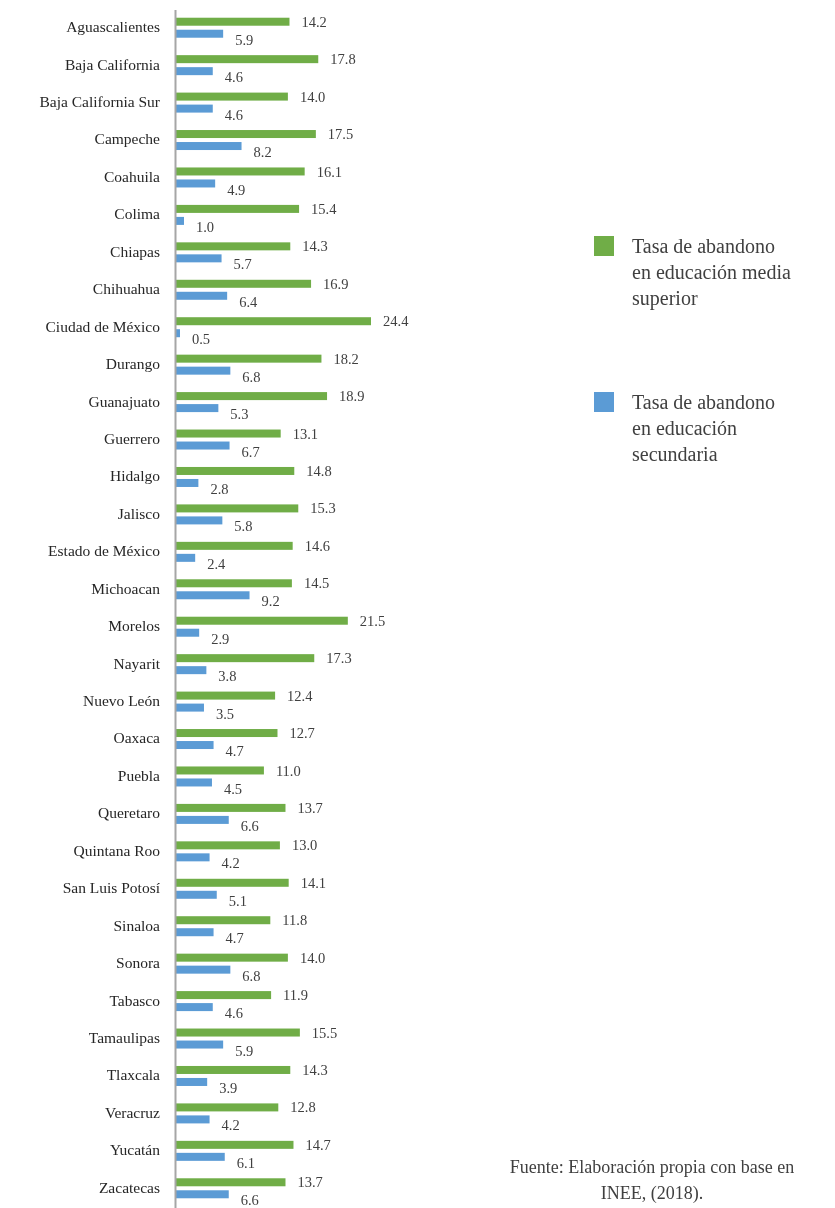 The height and width of the screenshot is (1208, 835). I want to click on data-label: 12.7, so click(302, 733).